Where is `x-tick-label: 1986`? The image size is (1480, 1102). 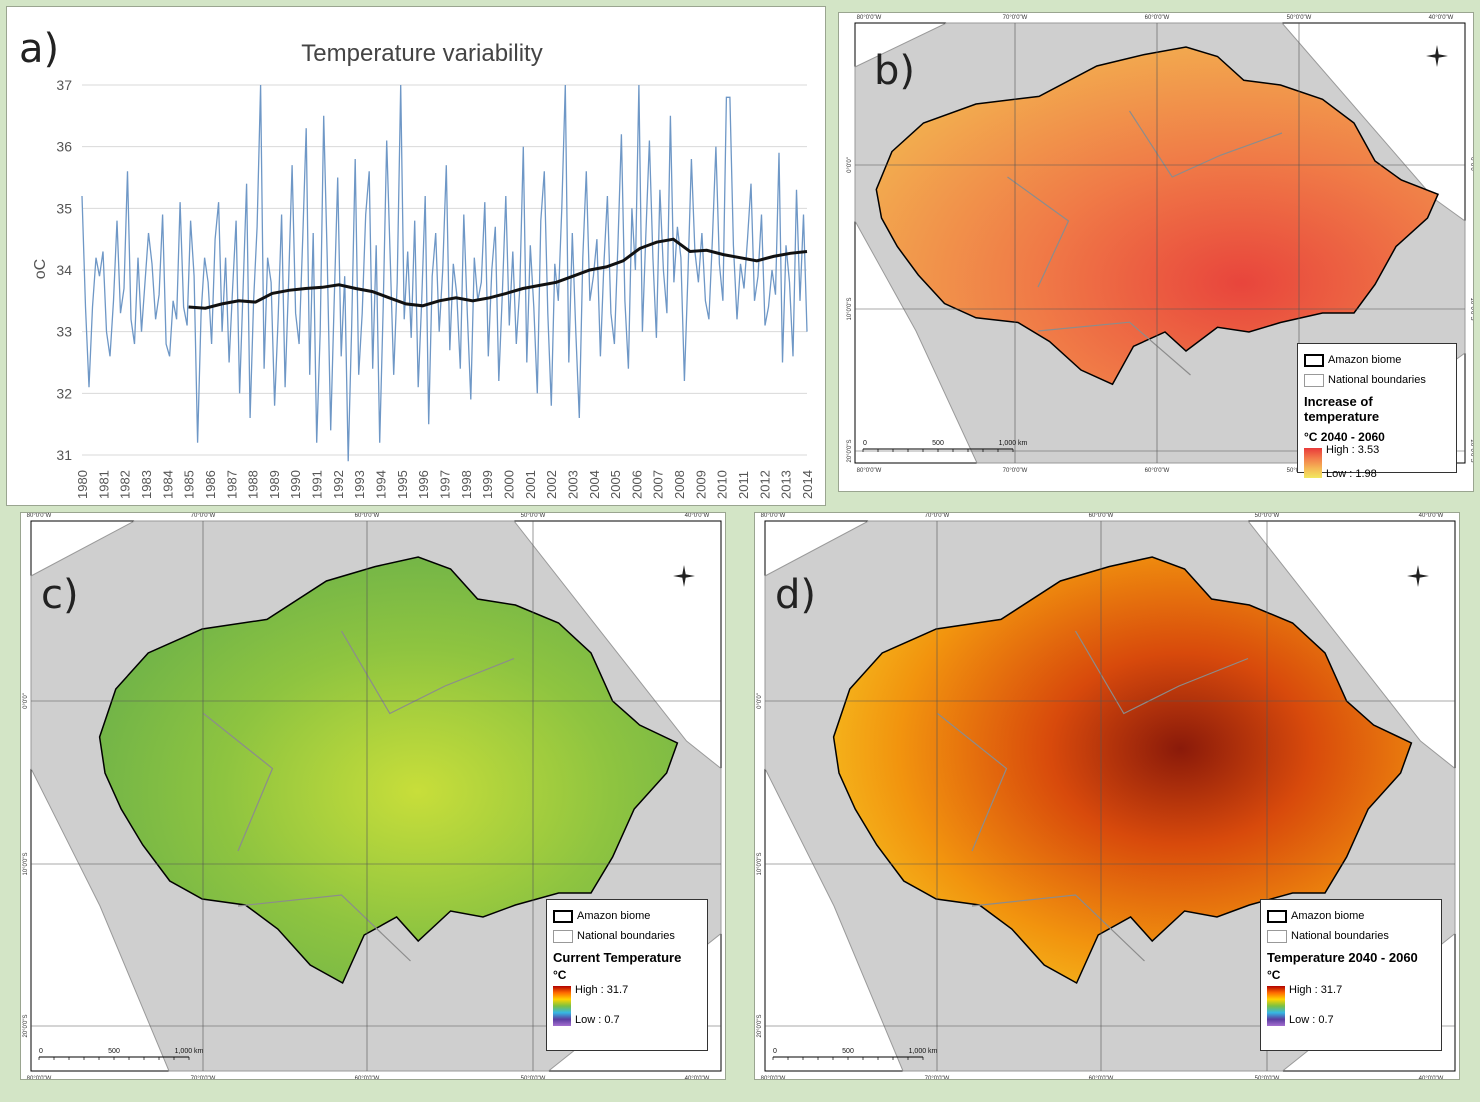 x-tick-label: 1986 is located at coordinates (210, 484).